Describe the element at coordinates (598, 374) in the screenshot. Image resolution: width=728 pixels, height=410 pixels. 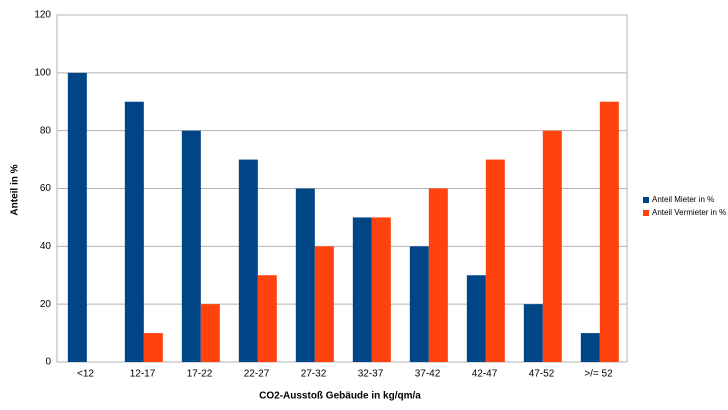
I see `x-tick-label: >/= 52` at that location.